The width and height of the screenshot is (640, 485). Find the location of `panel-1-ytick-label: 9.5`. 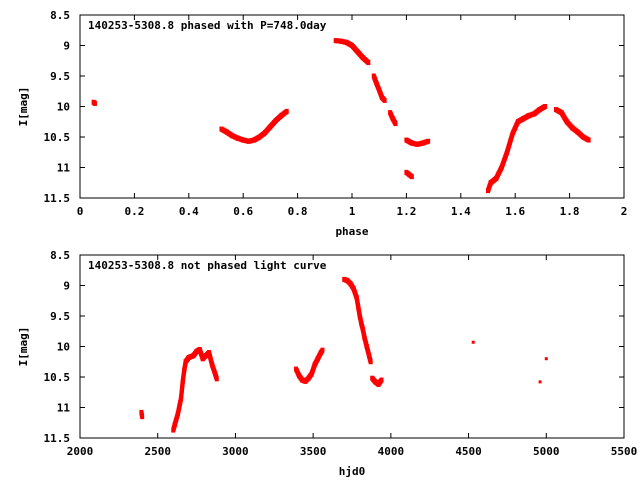

panel-1-ytick-label: 9.5 is located at coordinates (60, 76).